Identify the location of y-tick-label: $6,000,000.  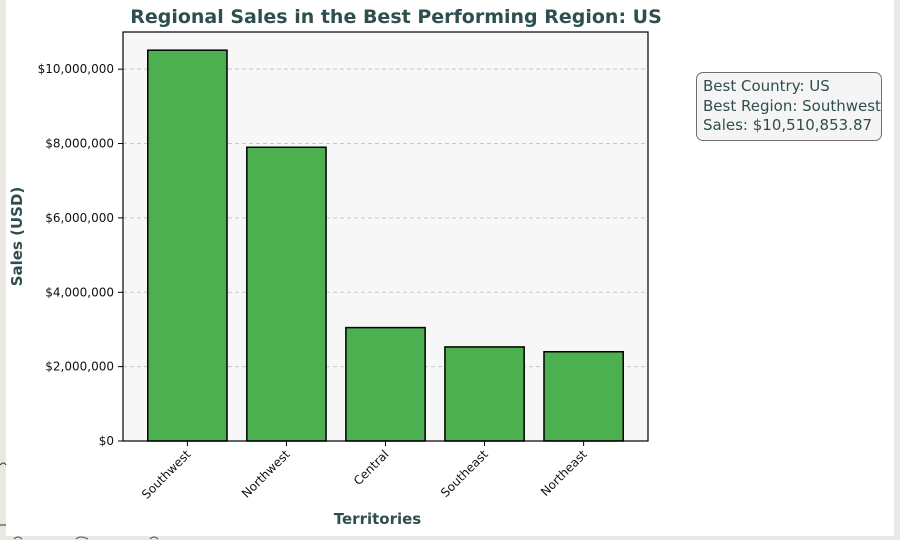
(79, 218).